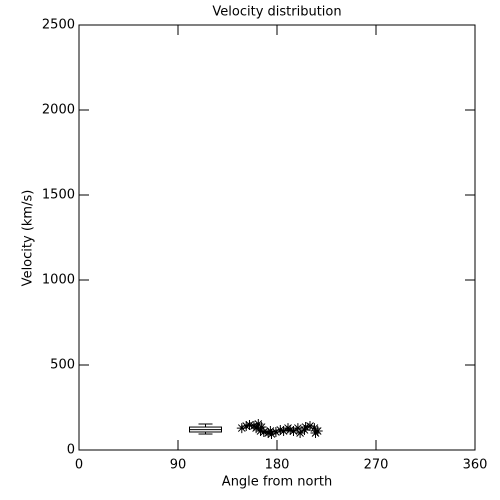 The image size is (500, 500). Describe the element at coordinates (277, 482) in the screenshot. I see `x-axis-label: Angle from north` at that location.